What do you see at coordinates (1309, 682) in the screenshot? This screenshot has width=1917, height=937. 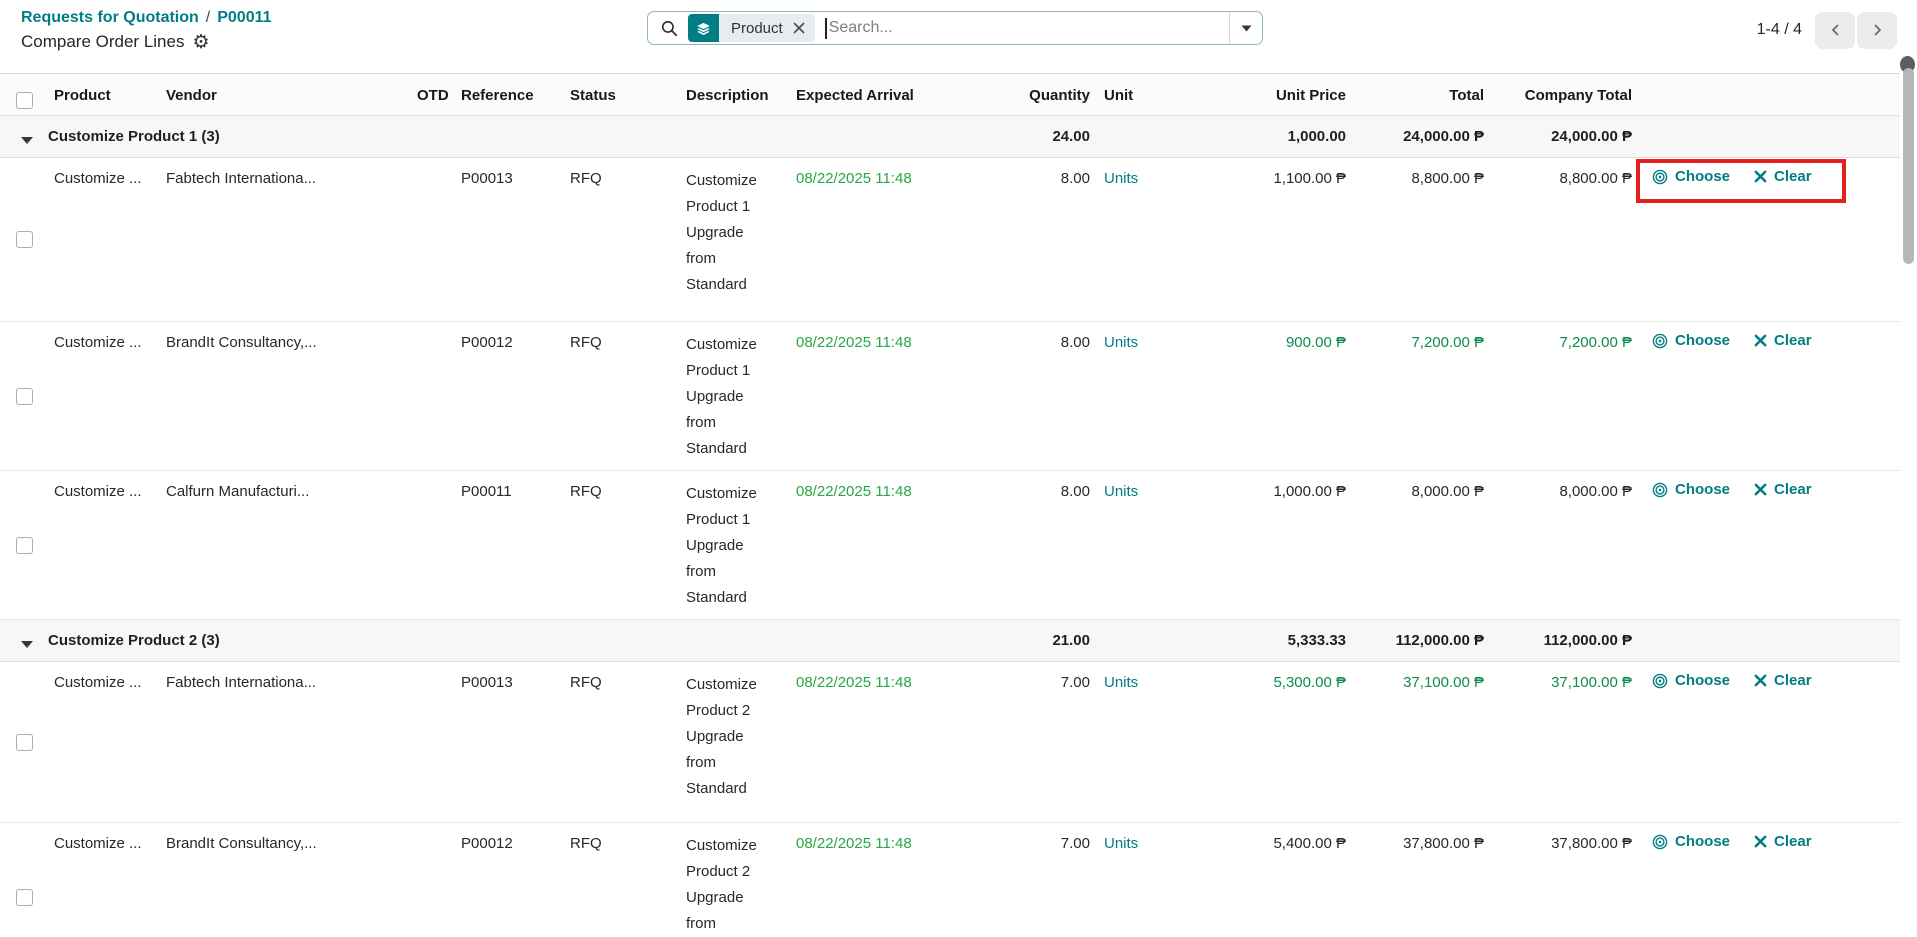 I see `cell-unit-price: 5,300.00 ₱` at bounding box center [1309, 682].